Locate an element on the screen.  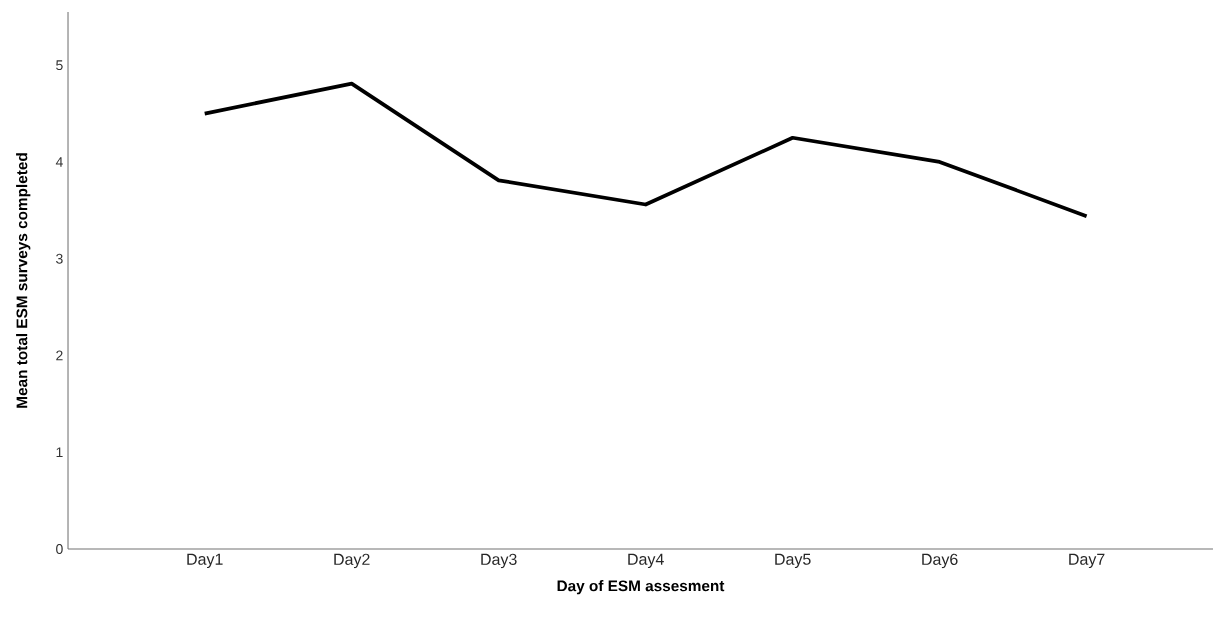
x-tick-label: Day5 is located at coordinates (793, 561).